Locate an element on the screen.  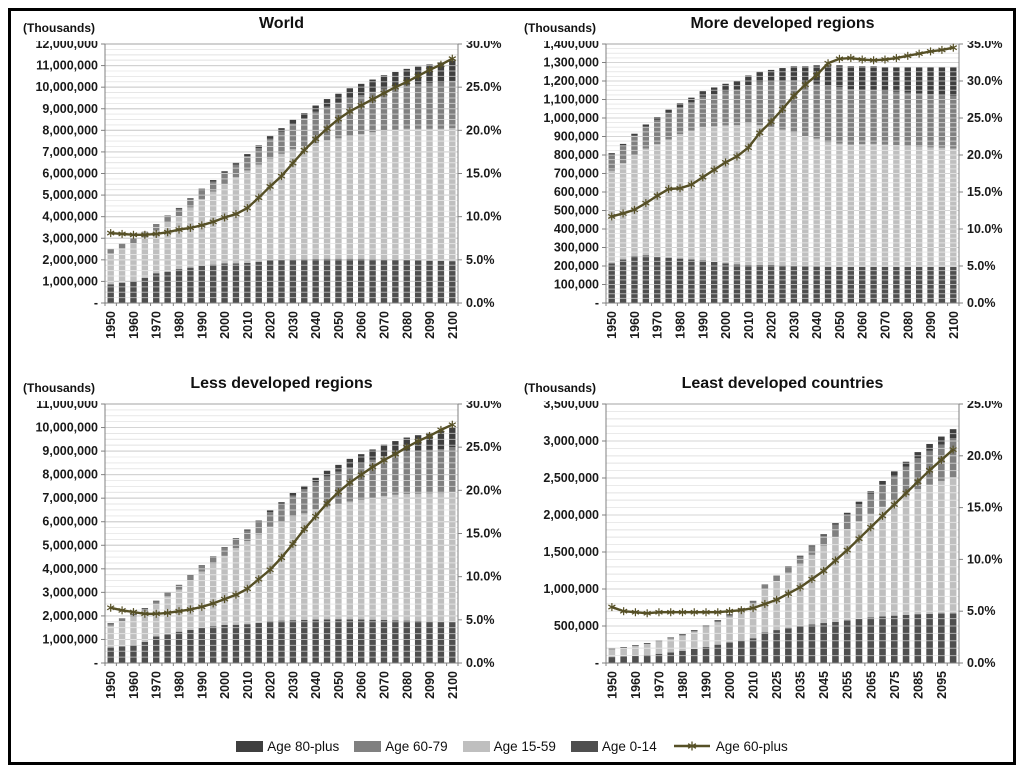
svg-text: 7,000,000 is located at coordinates (70, 152).